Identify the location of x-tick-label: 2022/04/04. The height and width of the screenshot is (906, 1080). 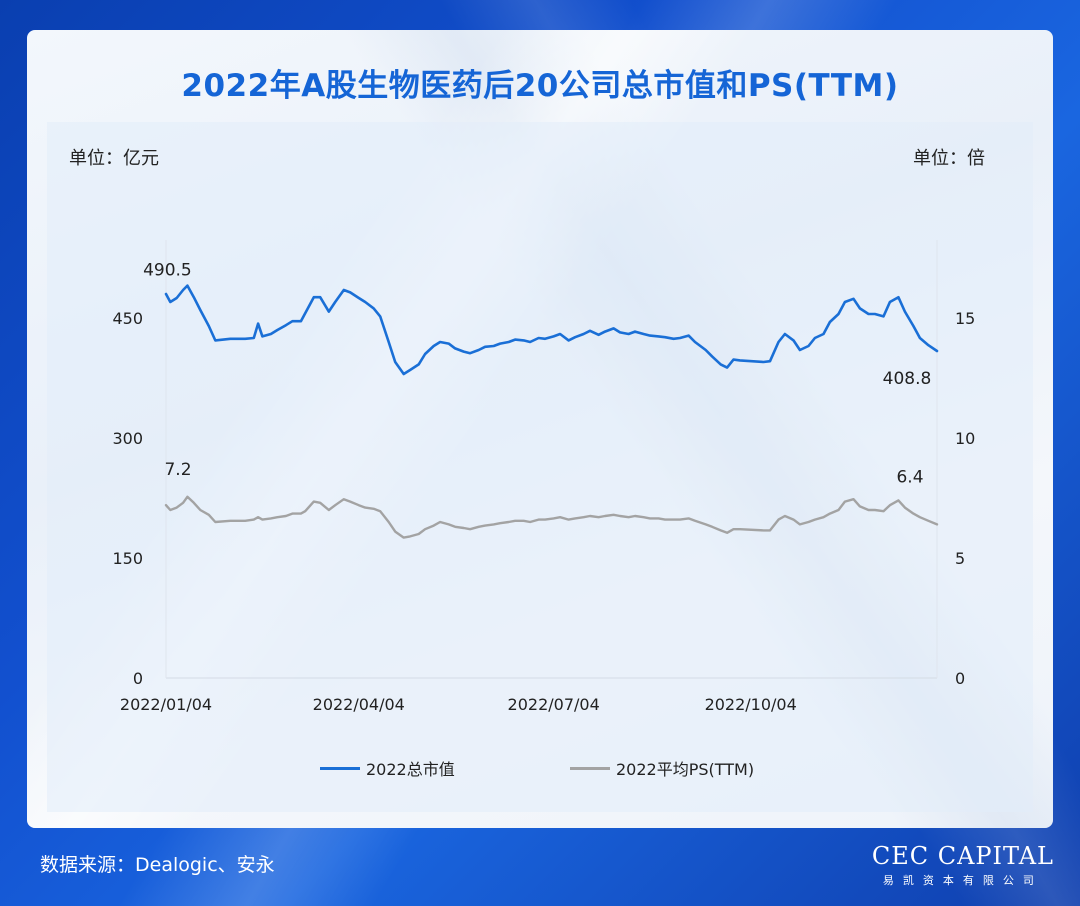
(359, 704).